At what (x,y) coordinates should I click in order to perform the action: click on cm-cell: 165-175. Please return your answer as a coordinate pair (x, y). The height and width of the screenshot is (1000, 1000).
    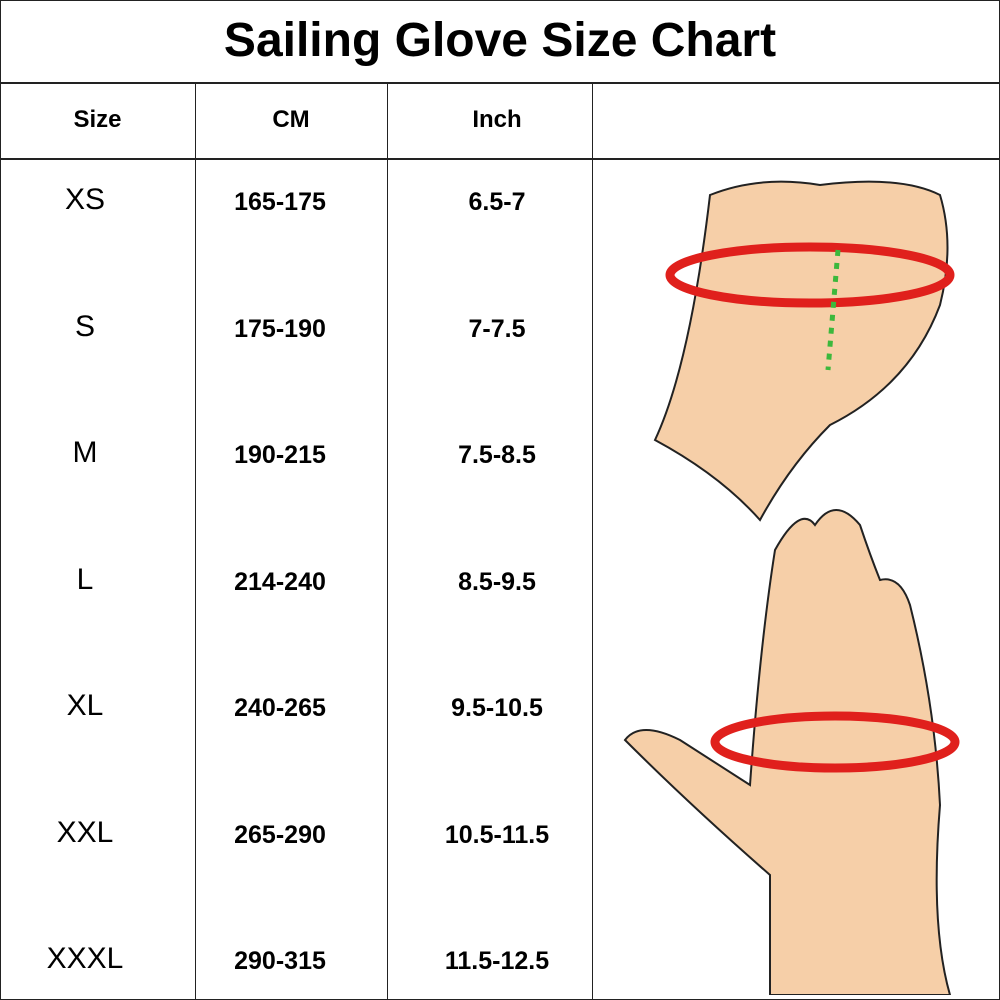
    Looking at the image, I should click on (280, 202).